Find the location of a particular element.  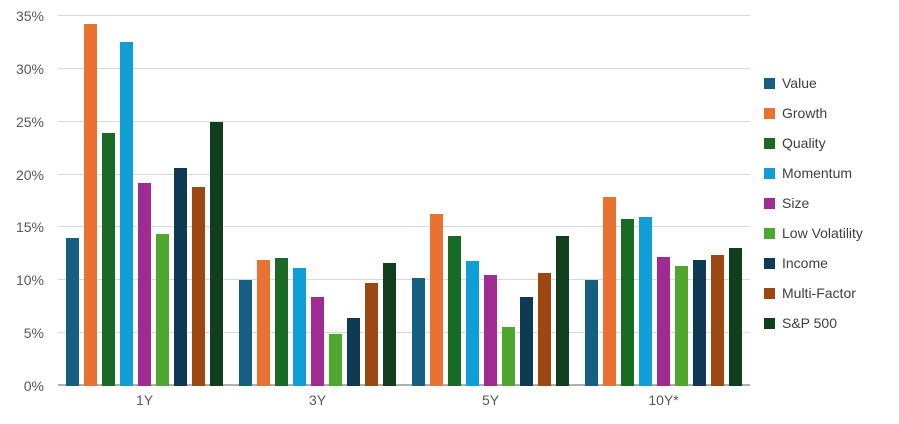

legend-swatch-momentum is located at coordinates (769, 173).